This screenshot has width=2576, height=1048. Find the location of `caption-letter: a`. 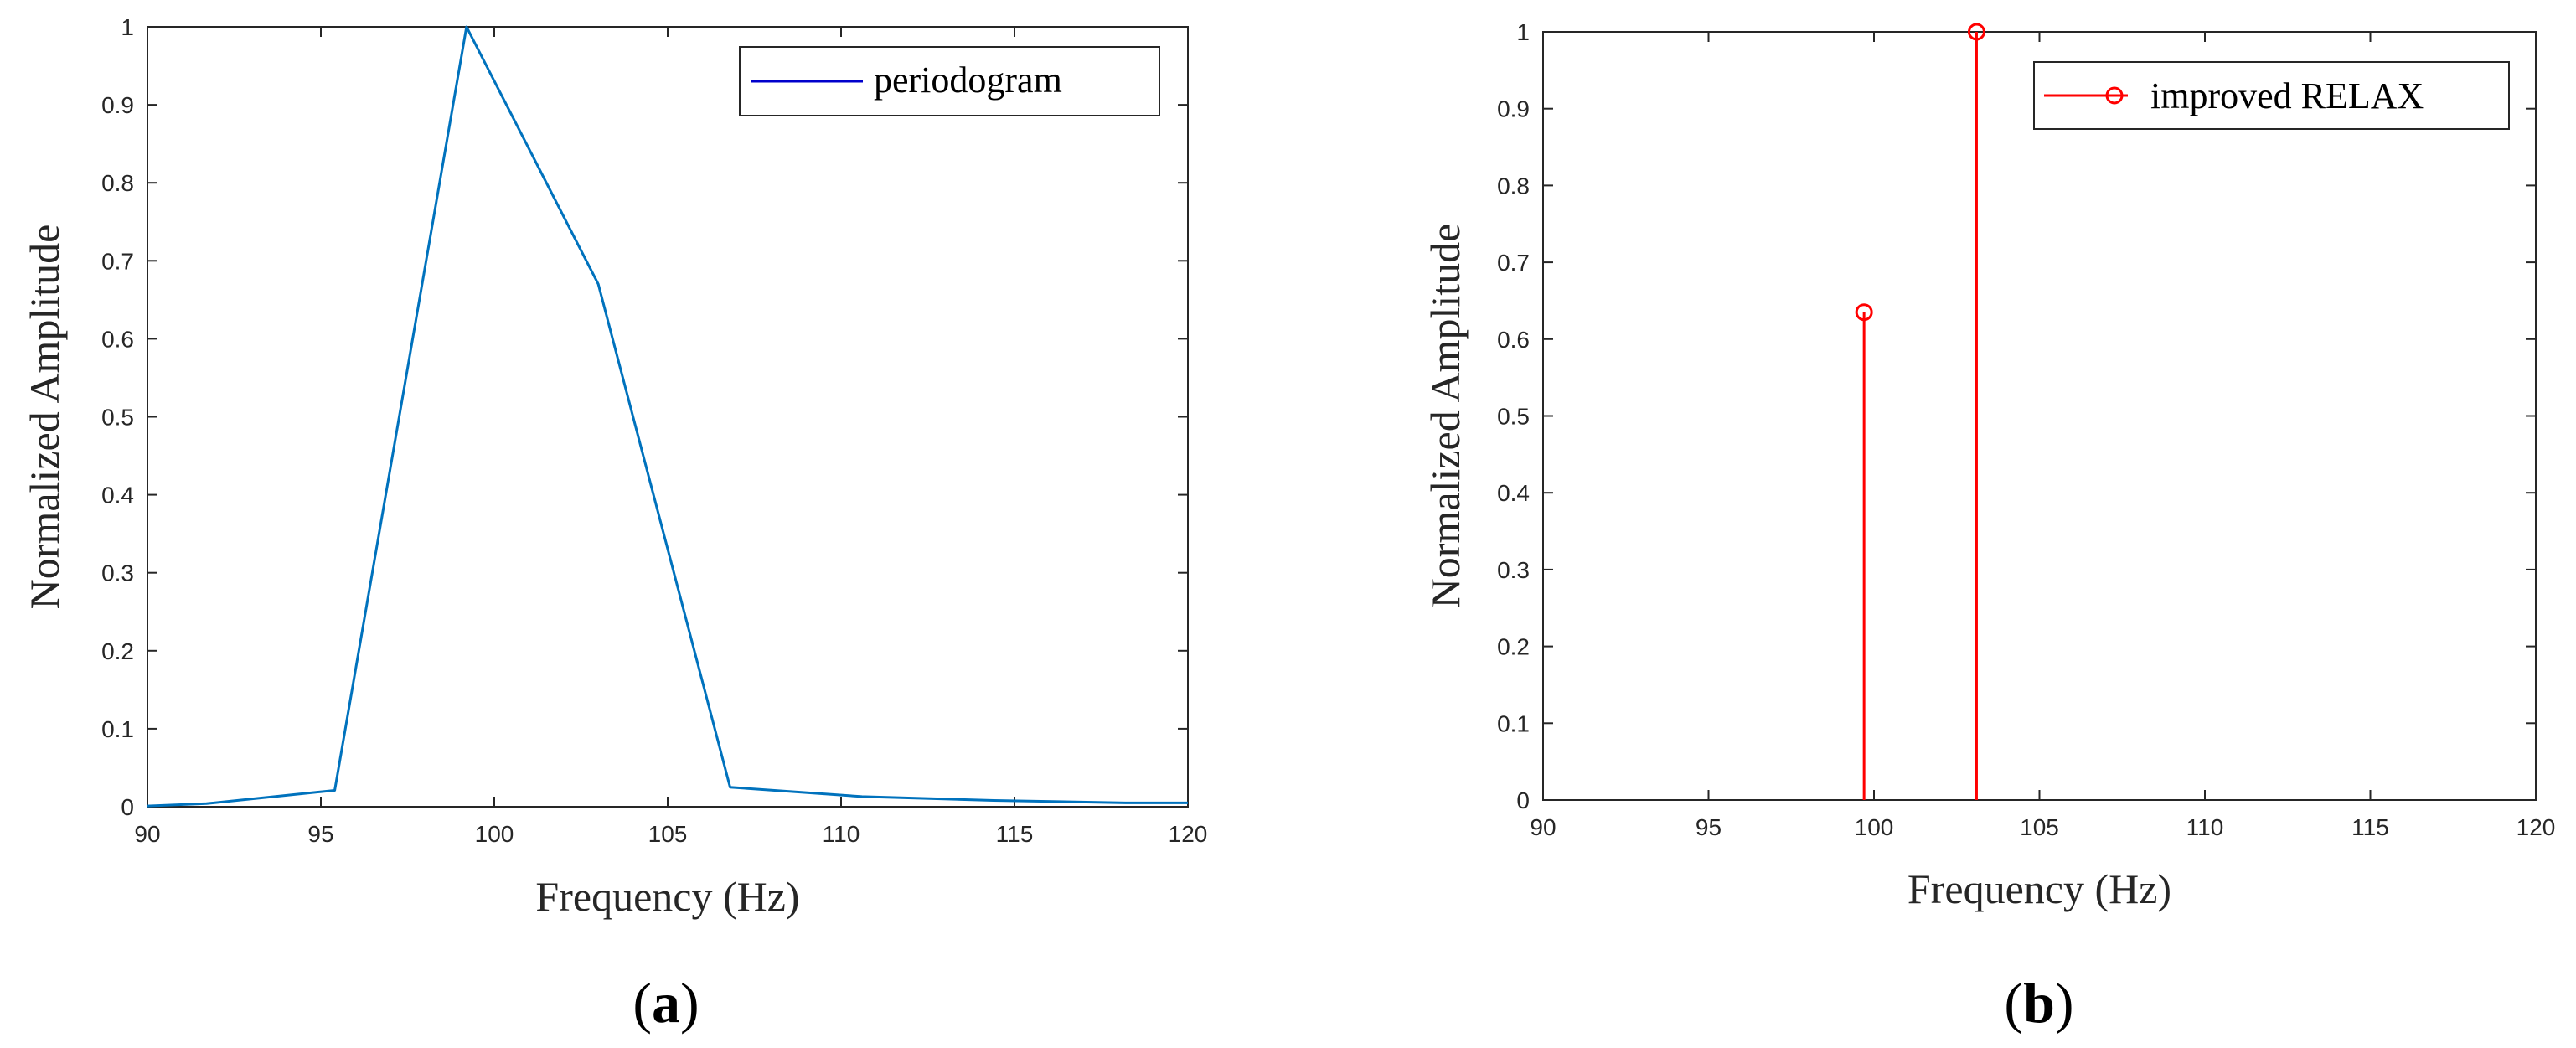

caption-letter: a is located at coordinates (666, 1003).